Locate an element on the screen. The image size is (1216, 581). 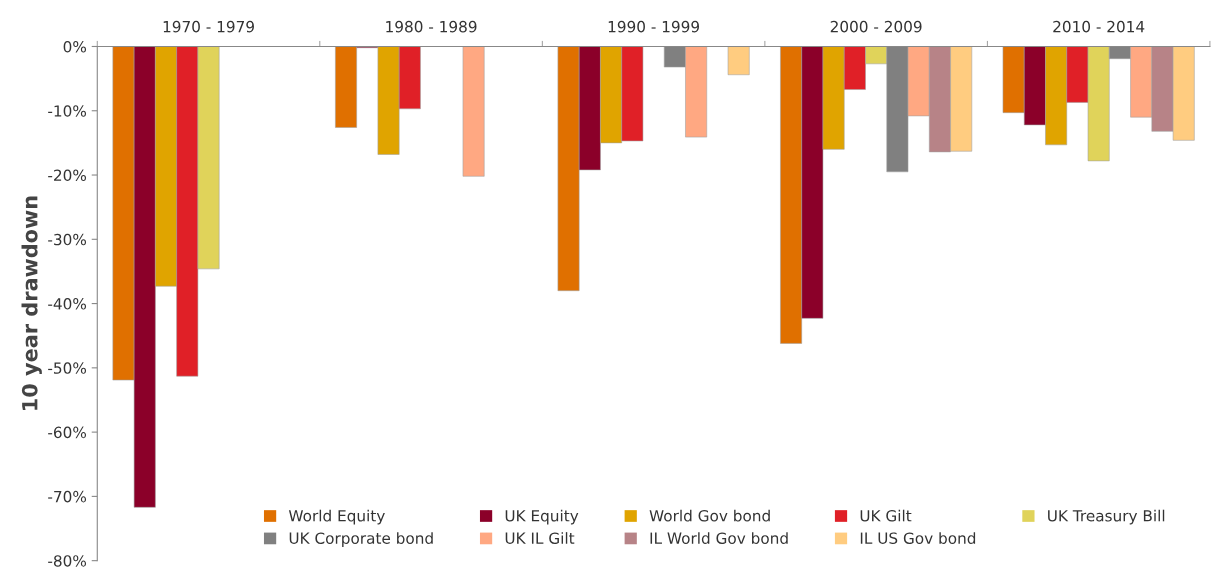
y-axis-title: 10 year drawdown is located at coordinates (31, 303).